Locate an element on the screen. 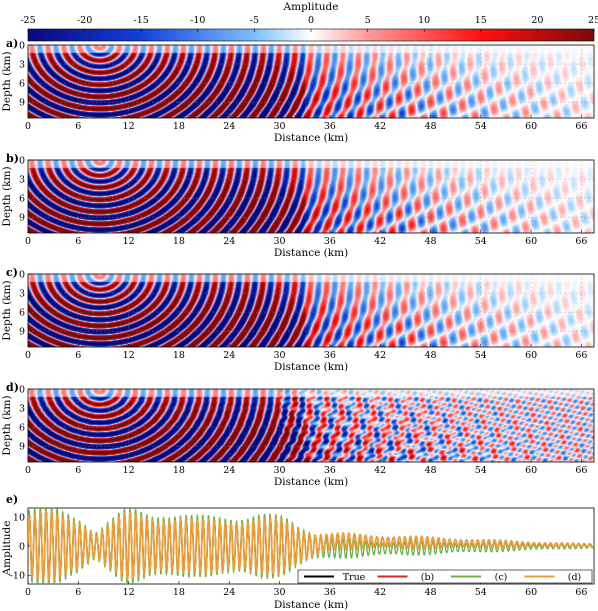 The width and height of the screenshot is (598, 611). legend-label: (b) is located at coordinates (428, 577).